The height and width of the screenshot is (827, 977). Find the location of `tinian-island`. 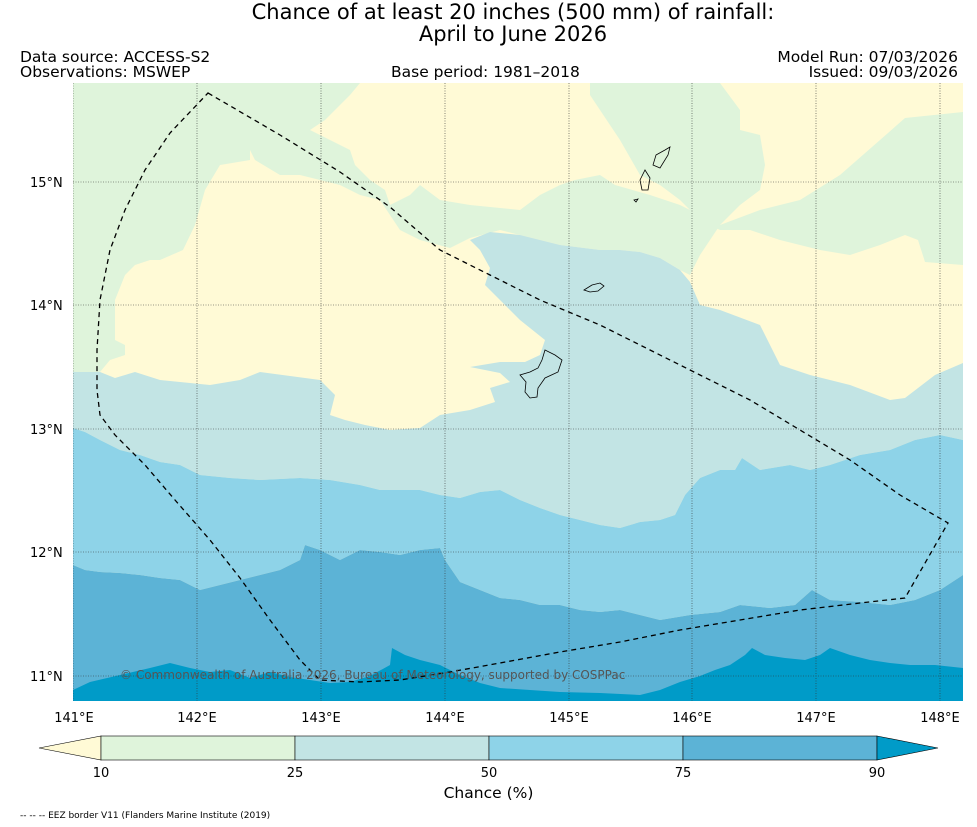

tinian-island is located at coordinates (645, 180).